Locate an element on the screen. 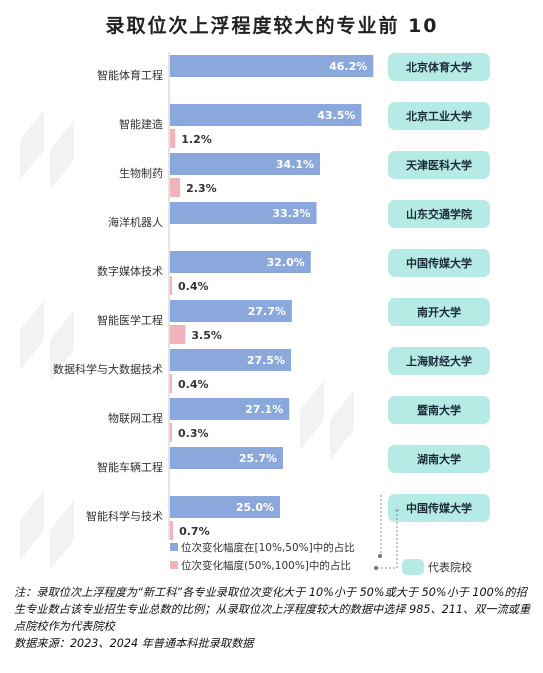 The image size is (543, 673). bar-pink-label: 1.2% is located at coordinates (196, 139).